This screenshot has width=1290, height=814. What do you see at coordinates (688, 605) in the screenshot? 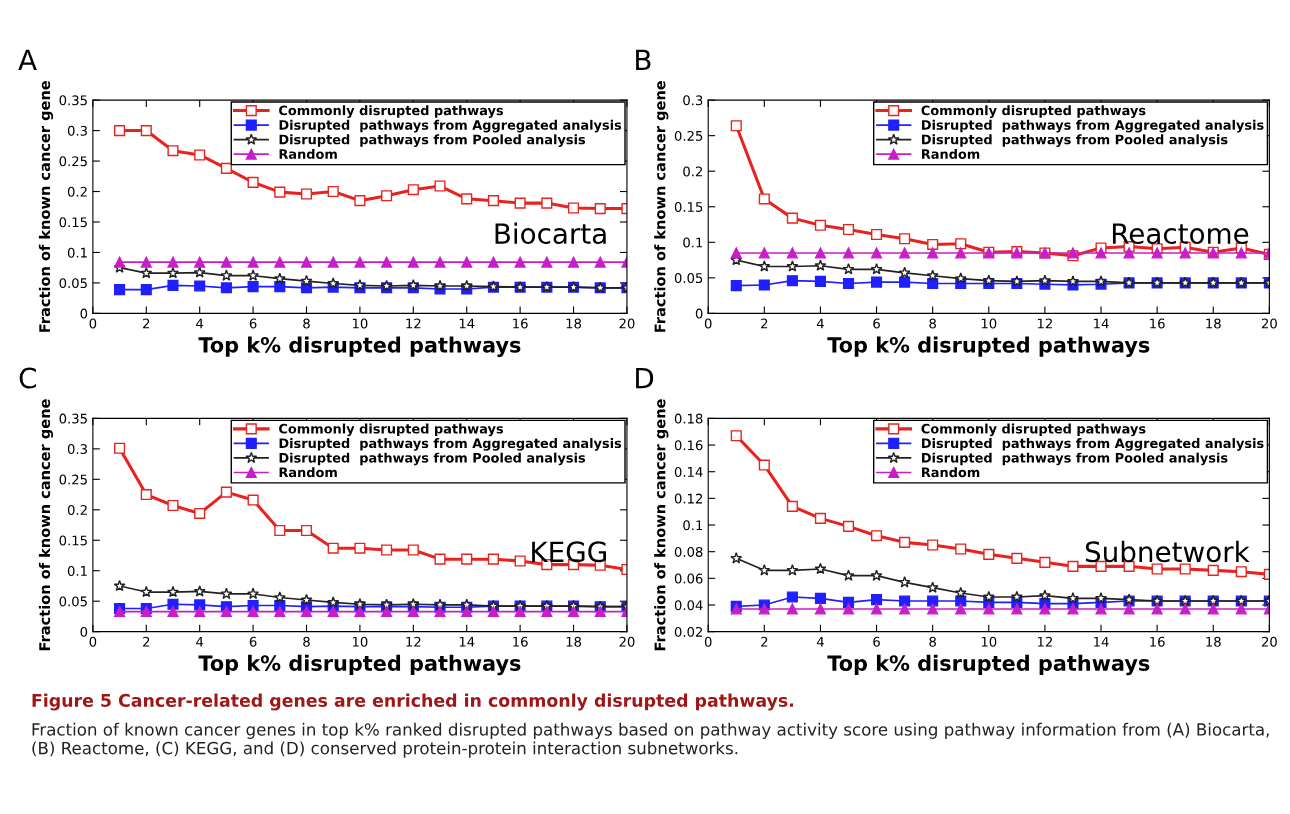
I see `y-tick-label: 0.04` at bounding box center [688, 605].